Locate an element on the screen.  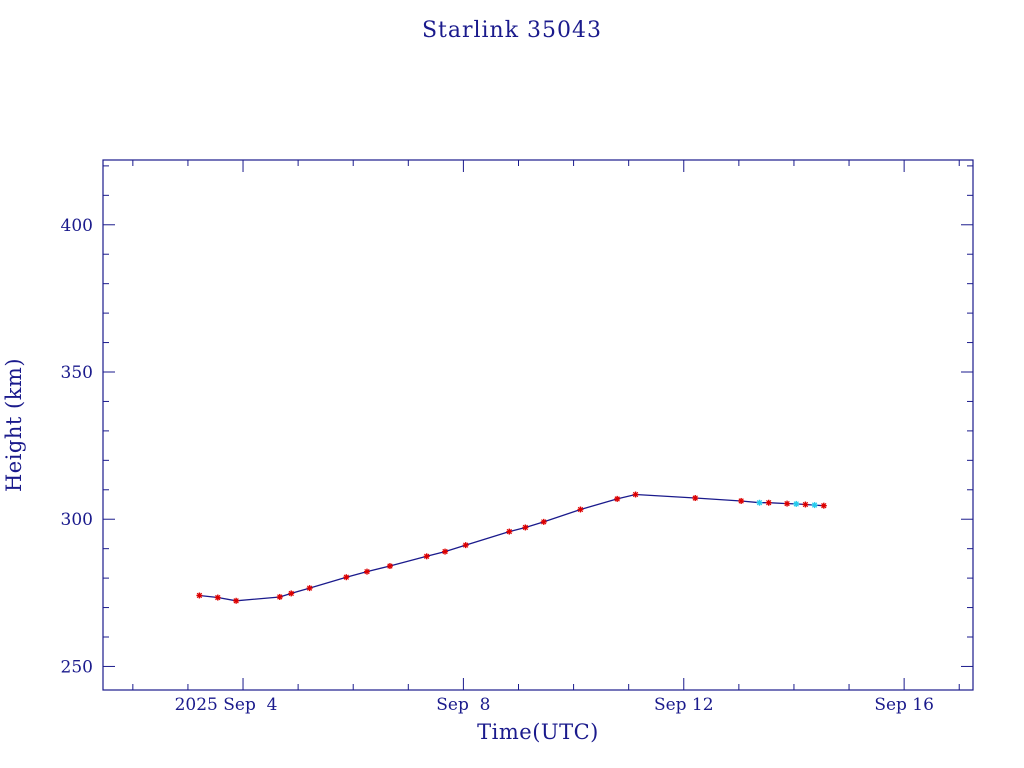
x-tick-label: Sep 12 is located at coordinates (684, 705).